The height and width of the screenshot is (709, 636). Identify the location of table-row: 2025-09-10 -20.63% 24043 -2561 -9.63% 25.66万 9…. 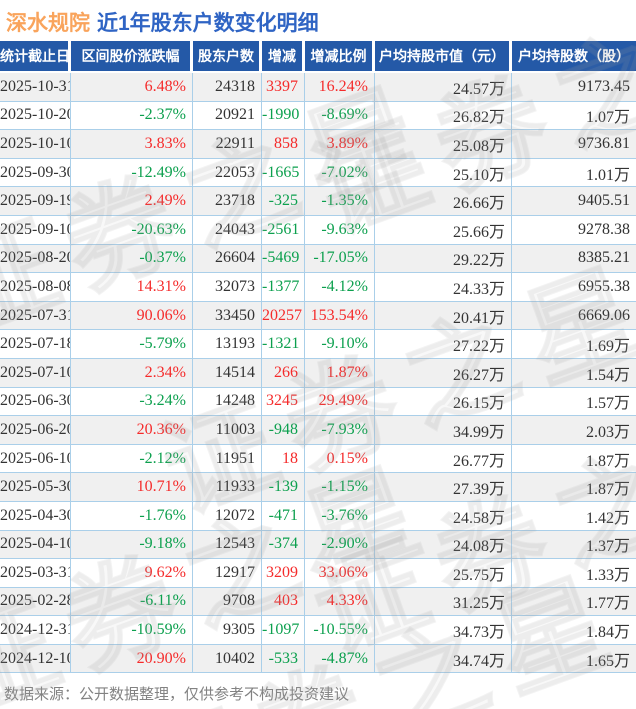
(318, 230).